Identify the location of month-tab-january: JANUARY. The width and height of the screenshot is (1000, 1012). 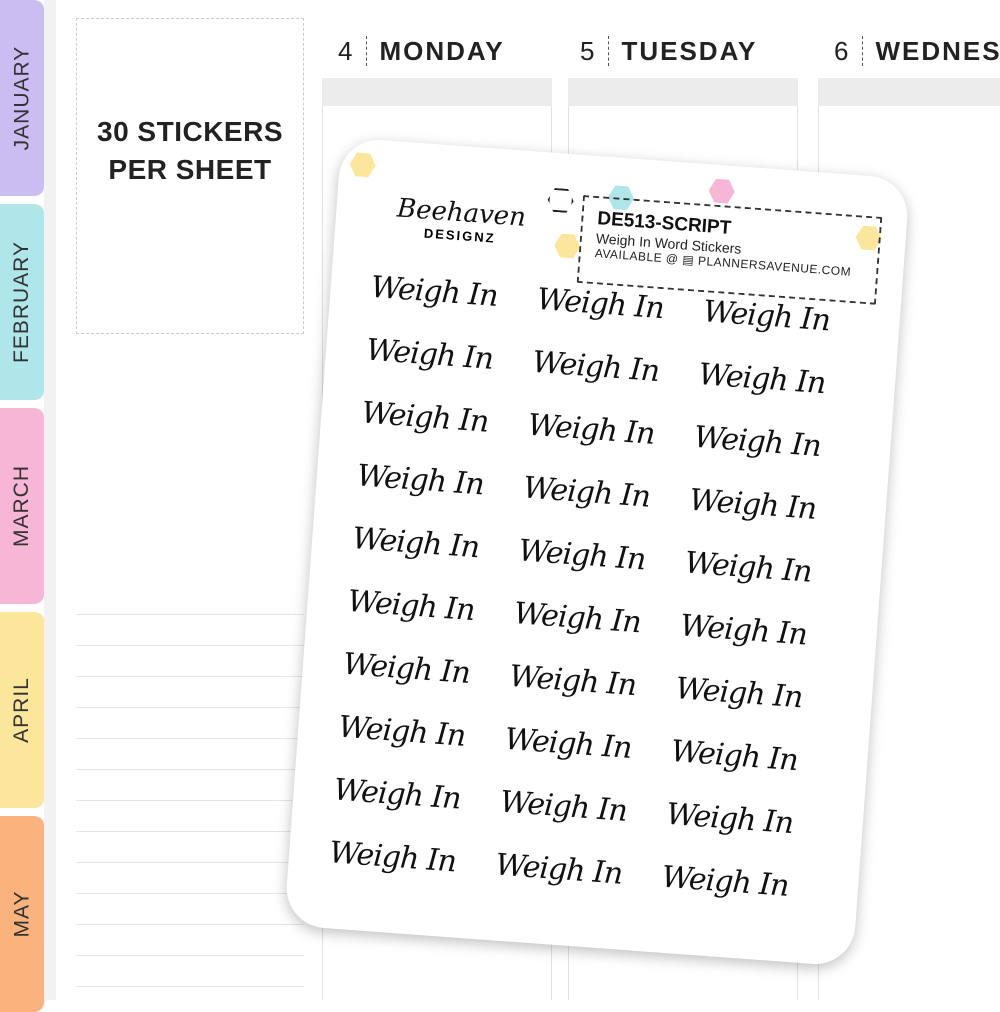
(22, 98).